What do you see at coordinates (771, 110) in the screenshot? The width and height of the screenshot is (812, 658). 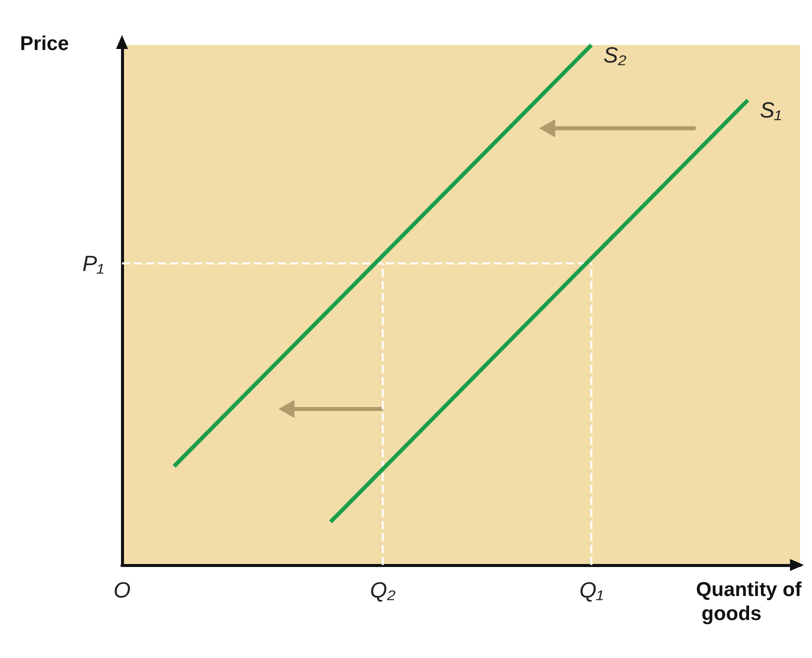 I see `series-label: S₁` at bounding box center [771, 110].